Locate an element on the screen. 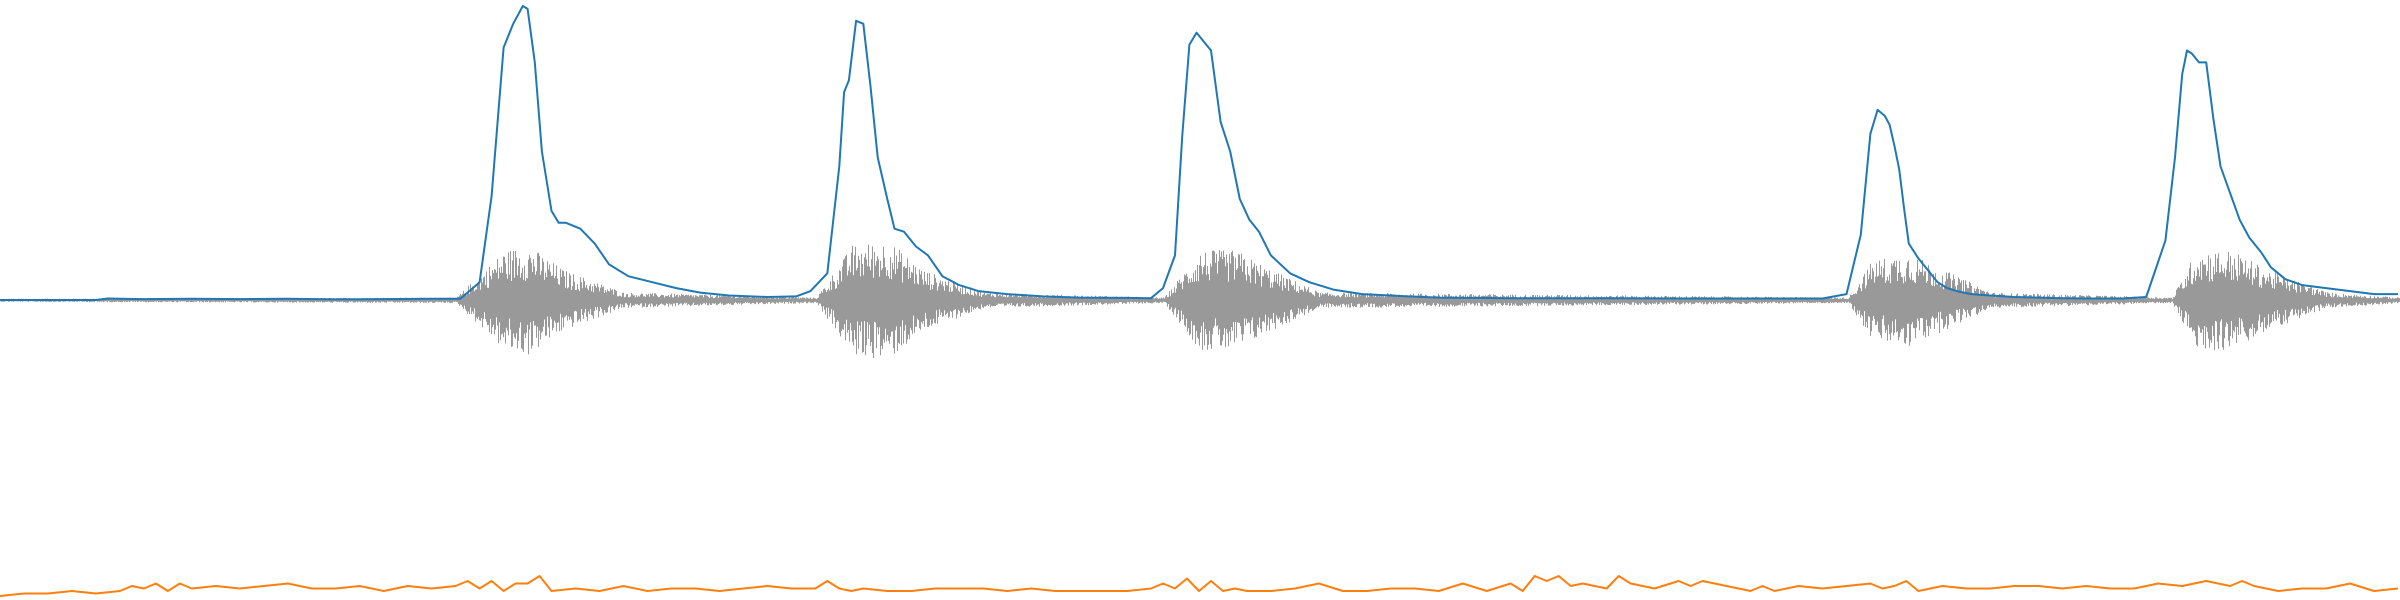 Image resolution: width=2400 pixels, height=600 pixels. secondary-trace-series is located at coordinates (1199, 586).